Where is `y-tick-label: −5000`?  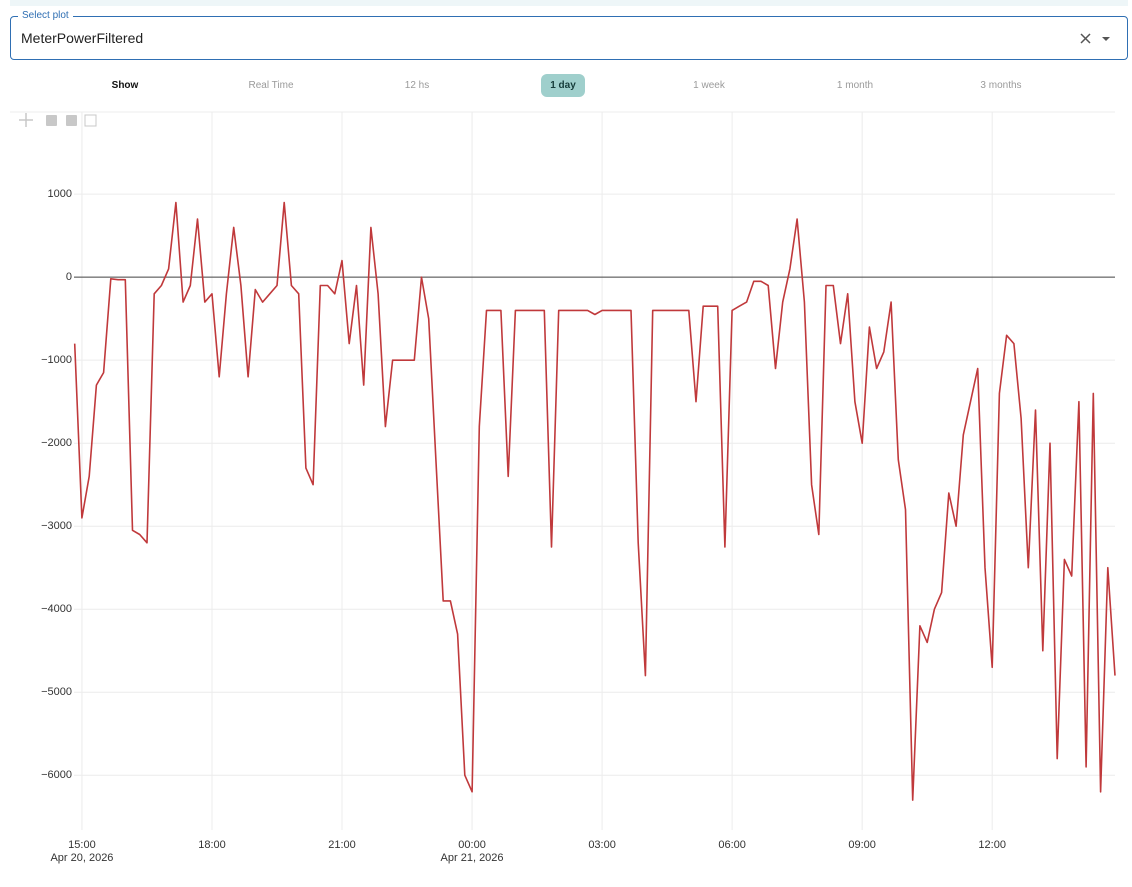 y-tick-label: −5000 is located at coordinates (56, 692).